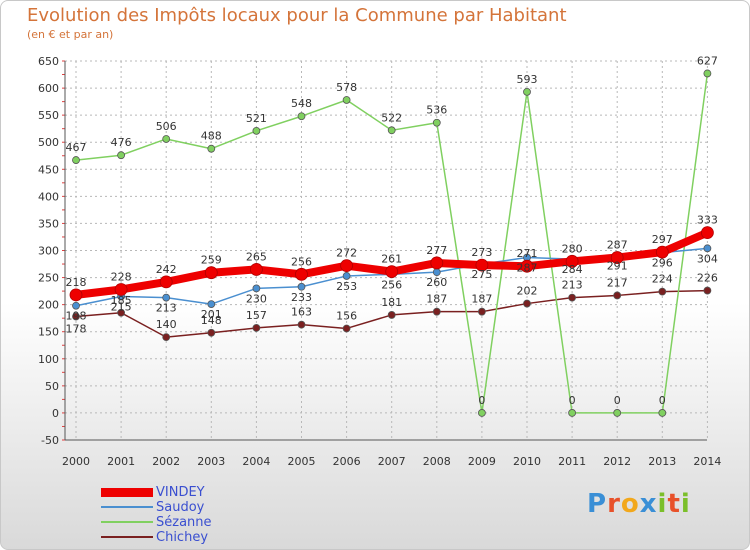  Describe the element at coordinates (166, 324) in the screenshot. I see `data-label: 140` at that location.